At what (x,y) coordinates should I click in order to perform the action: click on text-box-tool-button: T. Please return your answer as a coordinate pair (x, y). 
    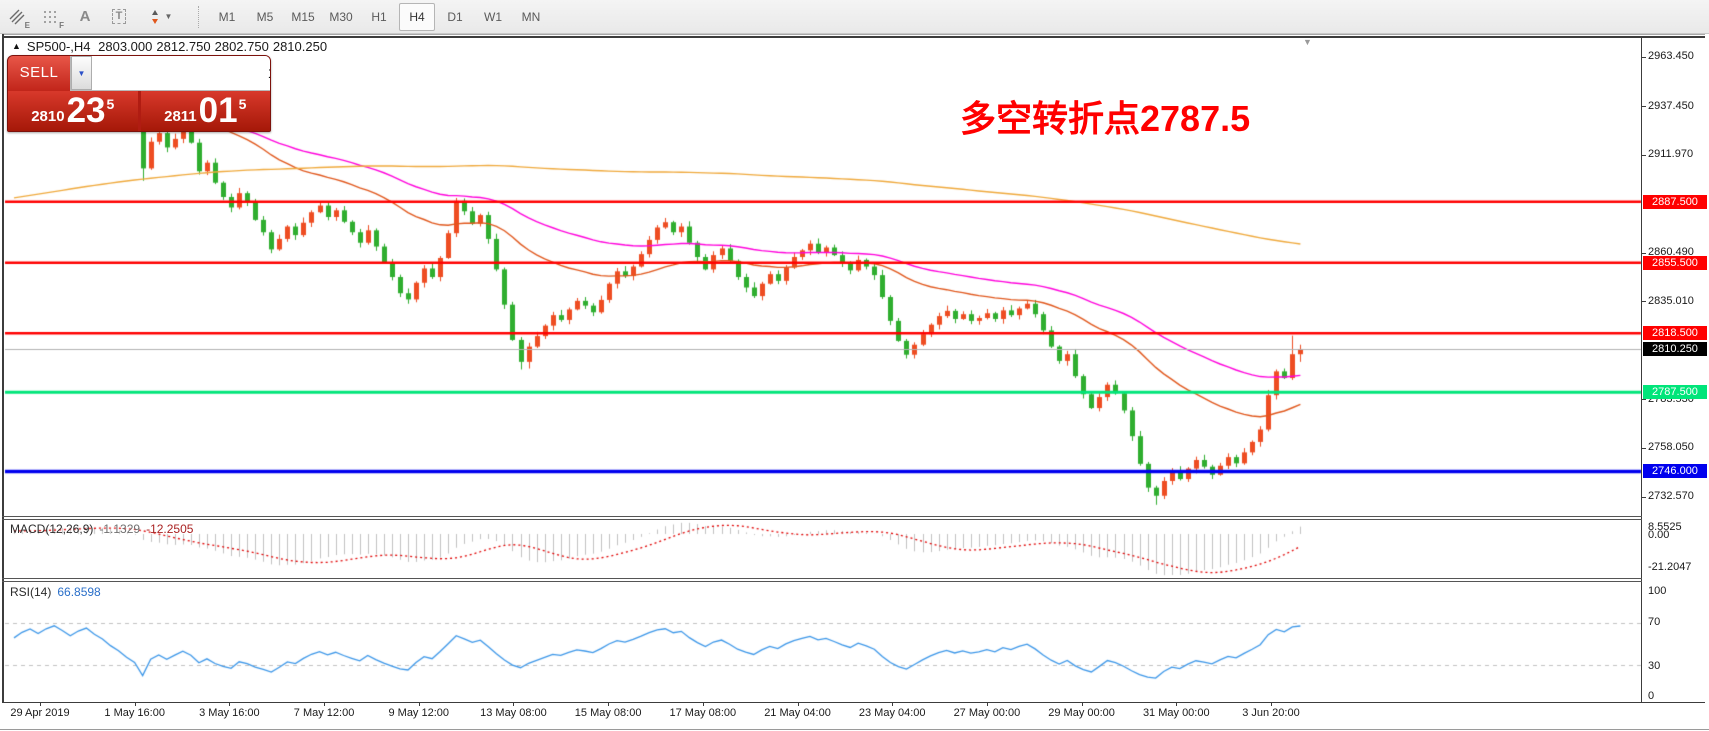
    Looking at the image, I should click on (119, 17).